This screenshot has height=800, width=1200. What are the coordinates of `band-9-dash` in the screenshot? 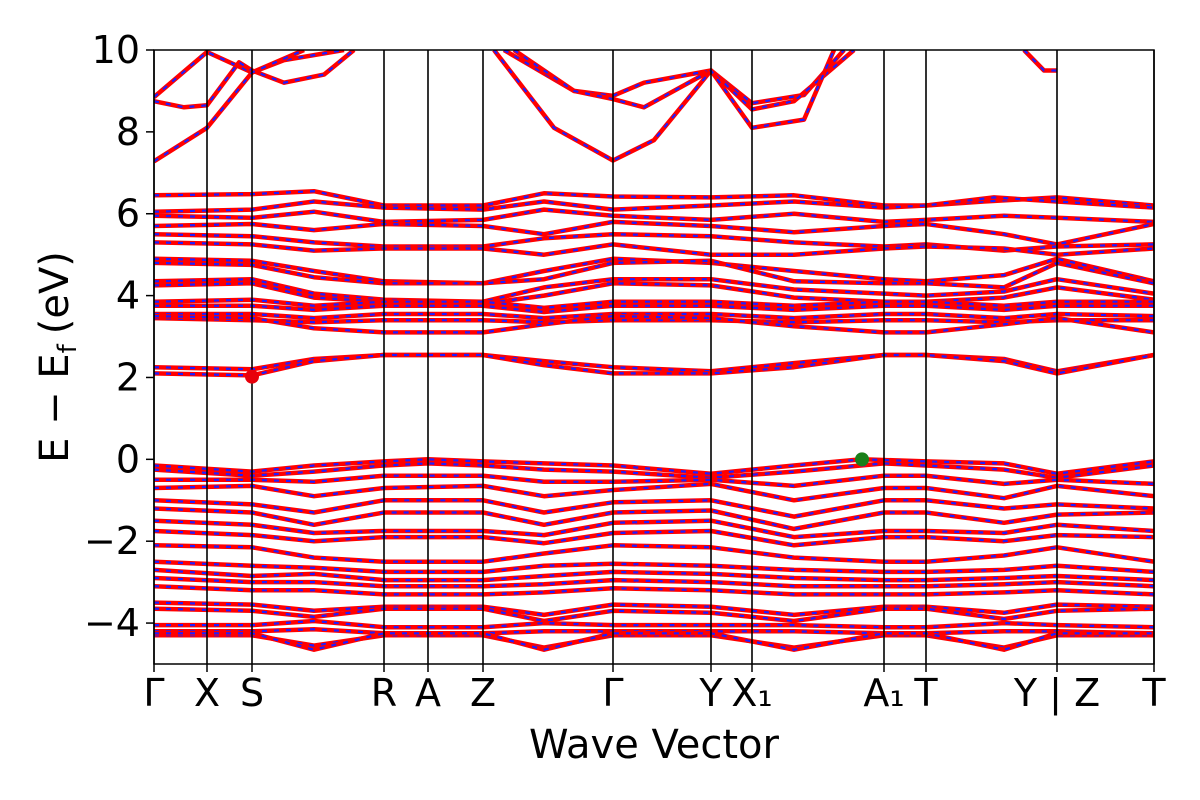 It's located at (654, 216).